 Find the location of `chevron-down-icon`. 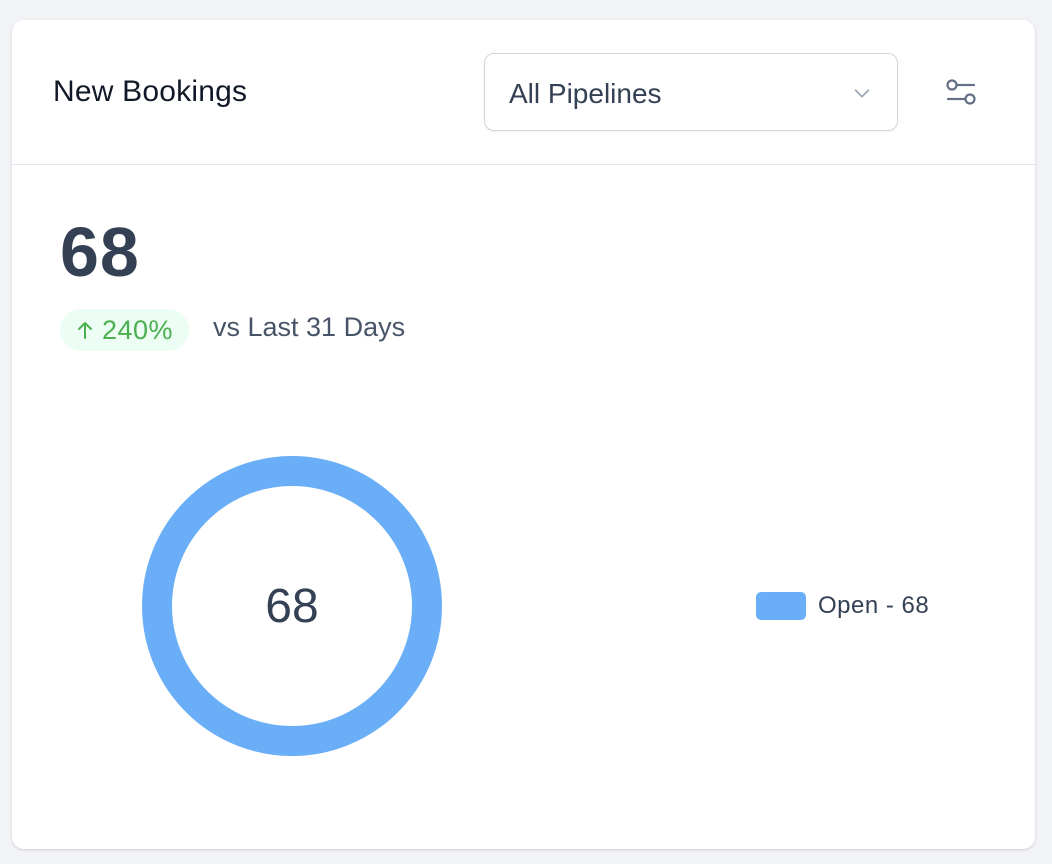

chevron-down-icon is located at coordinates (862, 93).